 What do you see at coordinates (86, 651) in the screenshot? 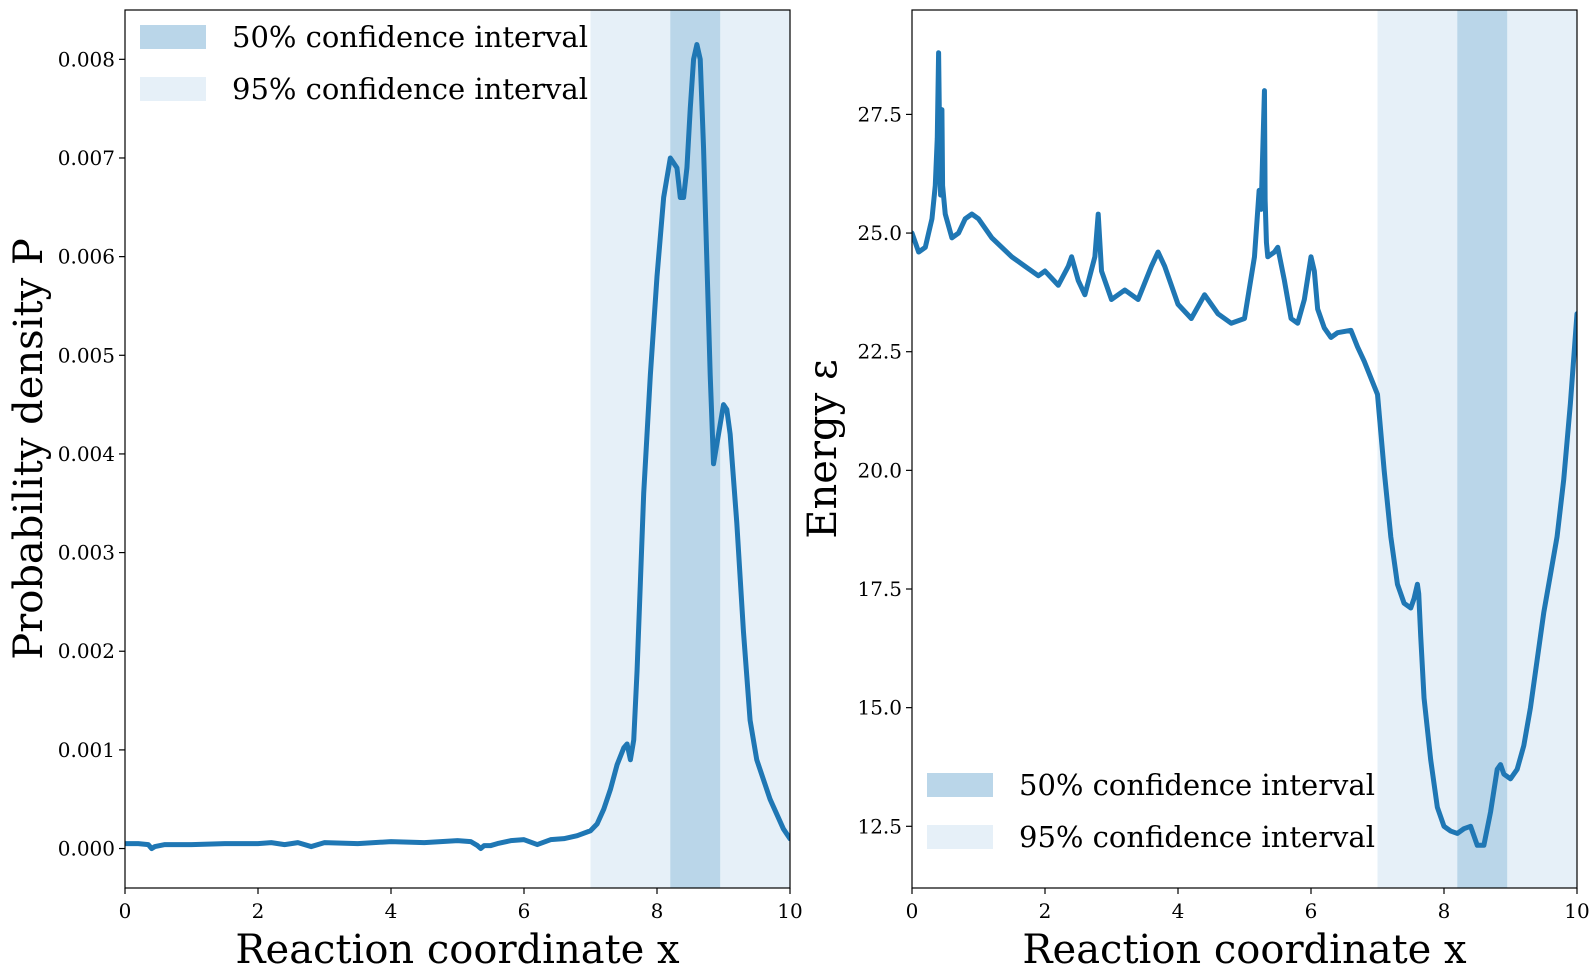
I see `y-tick-label: 0.002` at bounding box center [86, 651].